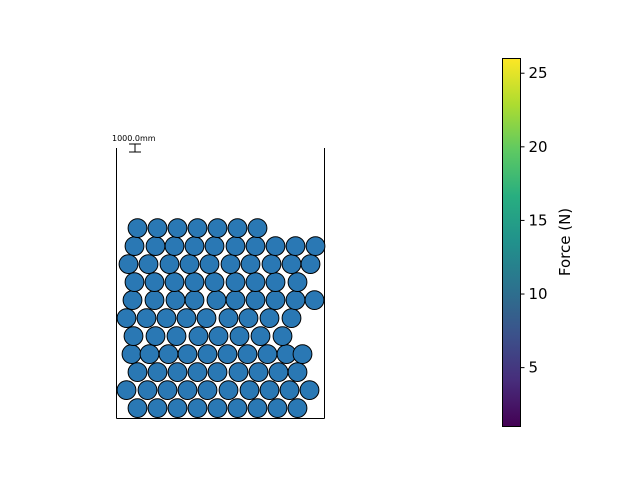 This screenshot has height=480, width=640. What do you see at coordinates (134, 143) in the screenshot?
I see `scale-bar: 1000.0mm` at bounding box center [134, 143].